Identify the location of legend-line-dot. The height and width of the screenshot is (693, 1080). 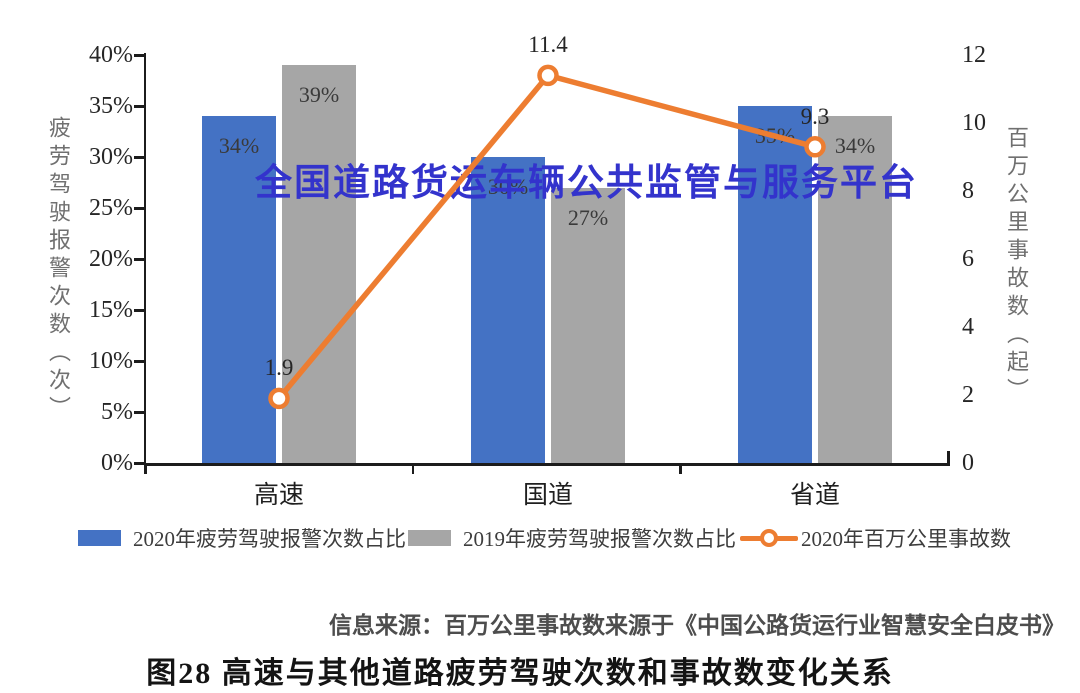
(769, 538).